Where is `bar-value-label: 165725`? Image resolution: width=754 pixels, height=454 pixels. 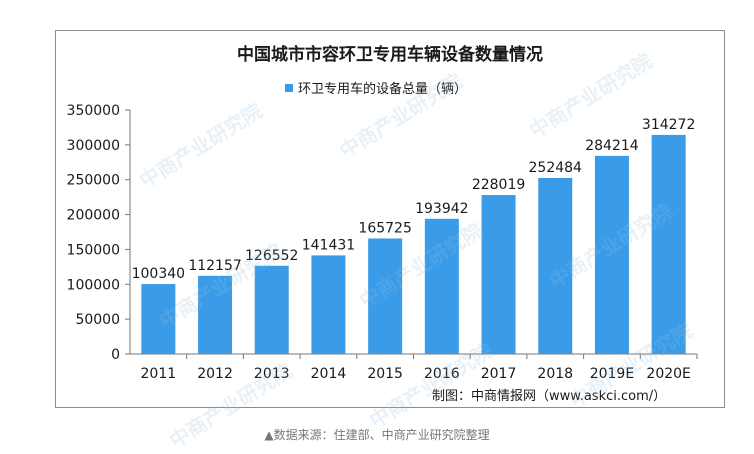
bar-value-label: 165725 is located at coordinates (384, 228).